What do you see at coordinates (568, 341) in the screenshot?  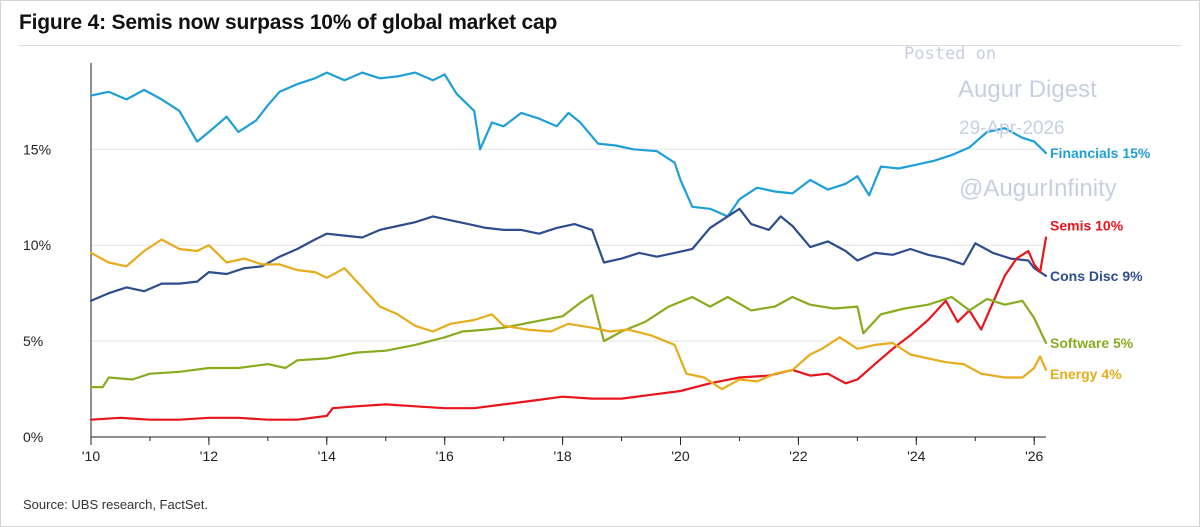 I see `series-line-software` at bounding box center [568, 341].